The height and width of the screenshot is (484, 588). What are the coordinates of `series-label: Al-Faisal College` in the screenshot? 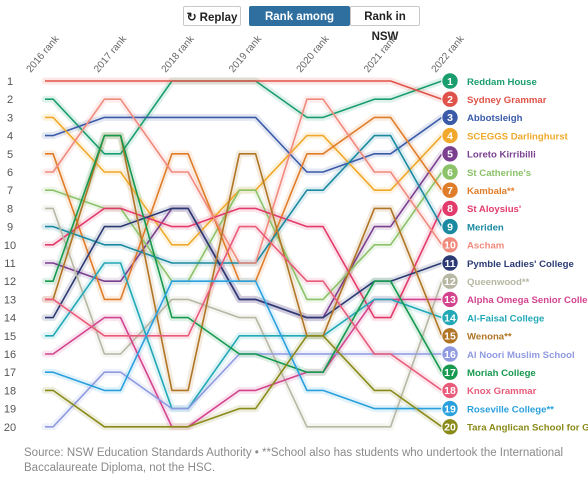 It's located at (505, 318).